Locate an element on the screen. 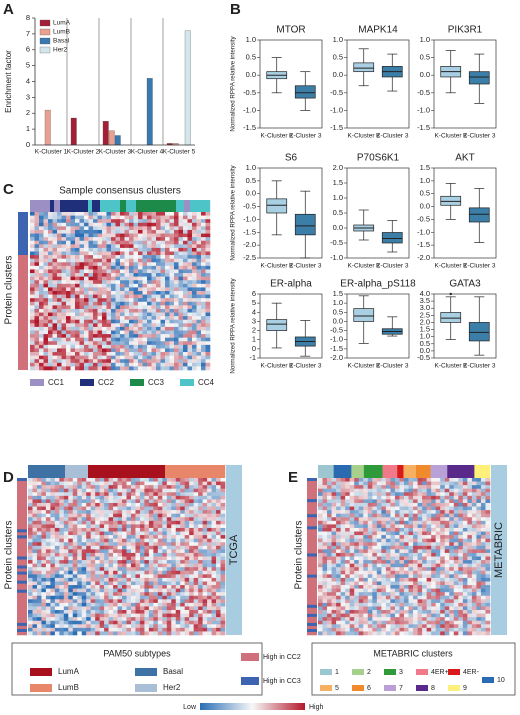  y-tick-label: -2.0 is located at coordinates (423, 257).